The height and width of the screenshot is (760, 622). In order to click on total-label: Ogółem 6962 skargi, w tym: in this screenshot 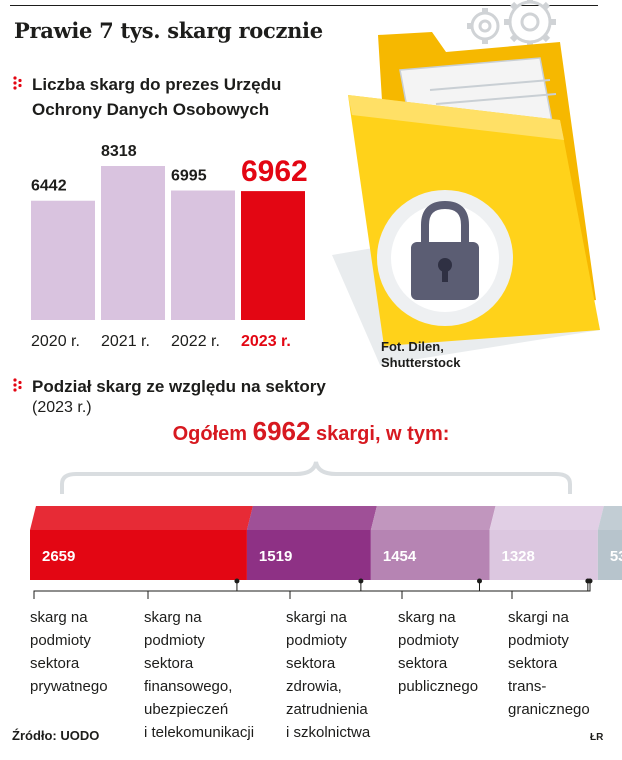, I will do `click(311, 431)`.